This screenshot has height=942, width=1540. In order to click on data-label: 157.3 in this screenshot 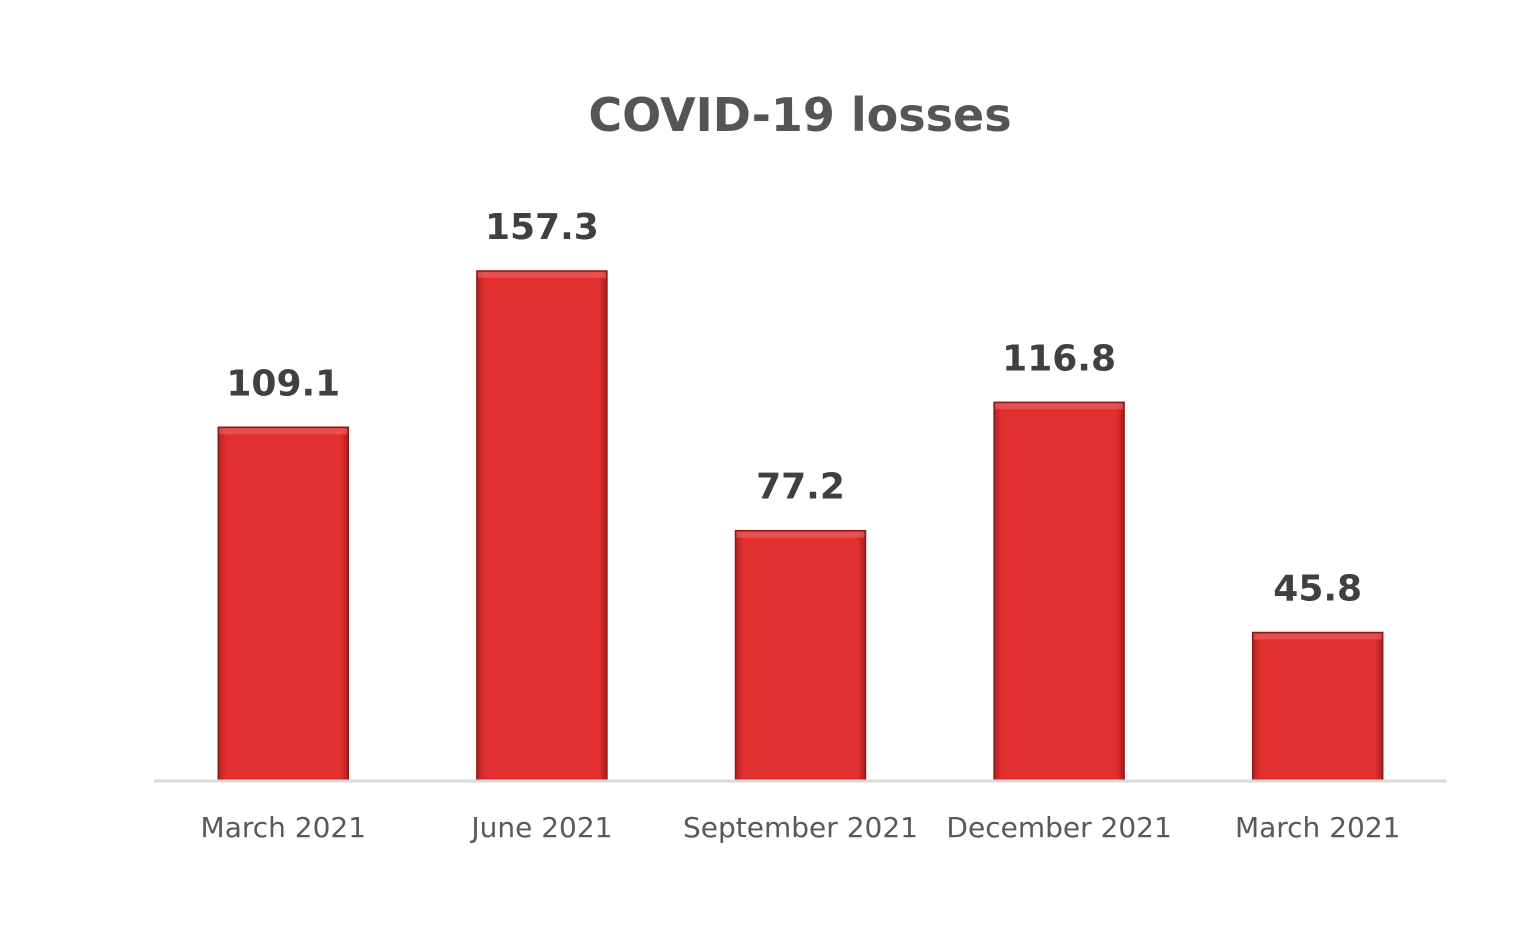, I will do `click(542, 227)`.